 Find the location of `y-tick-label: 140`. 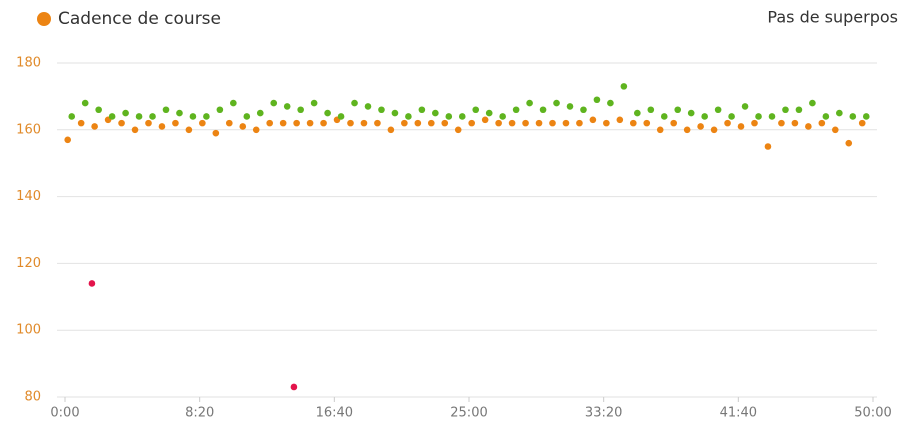

y-tick-label: 140 is located at coordinates (28, 196).